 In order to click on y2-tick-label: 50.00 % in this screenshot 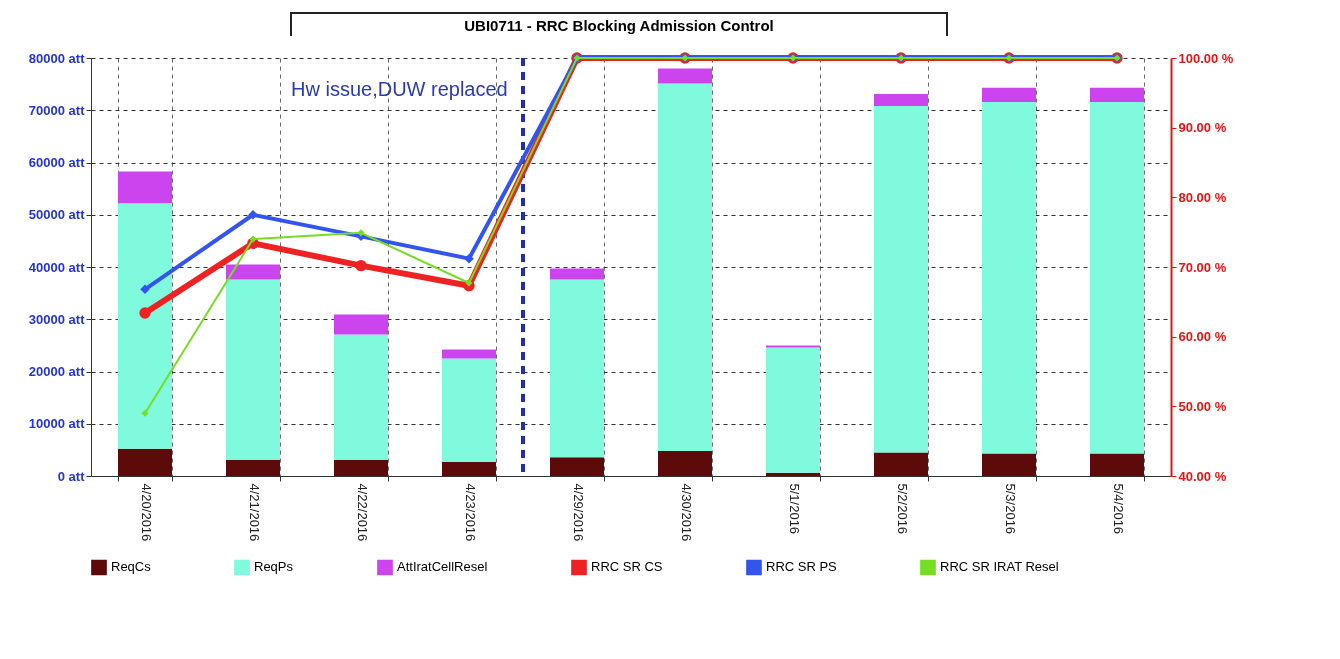, I will do `click(1202, 406)`.